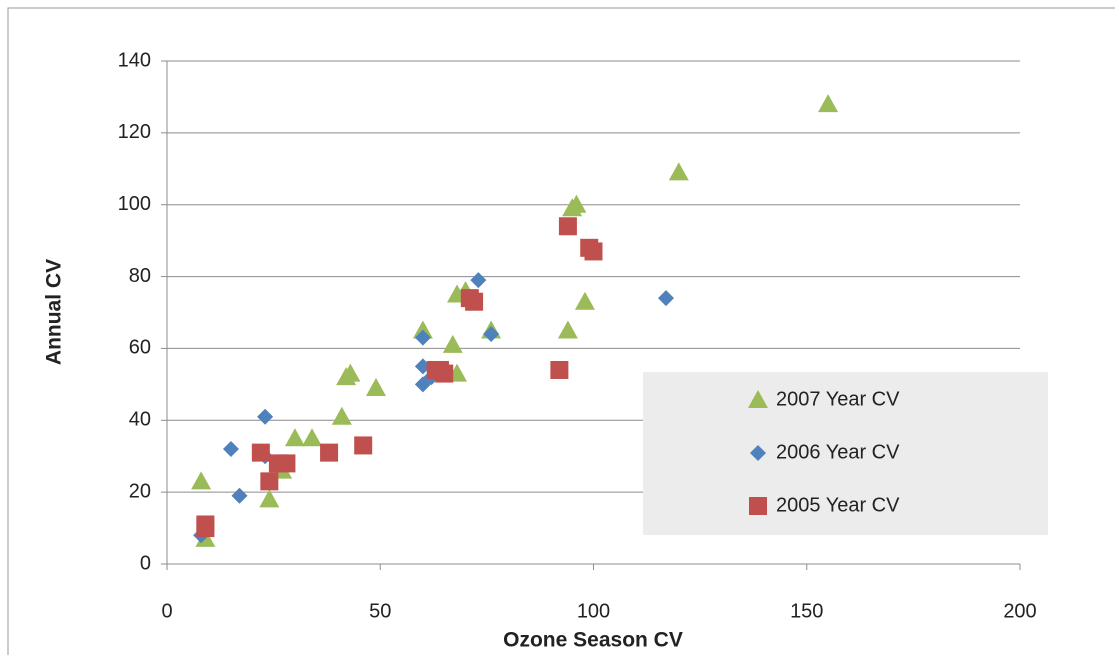  I want to click on y-tick-label: 120, so click(134, 132).